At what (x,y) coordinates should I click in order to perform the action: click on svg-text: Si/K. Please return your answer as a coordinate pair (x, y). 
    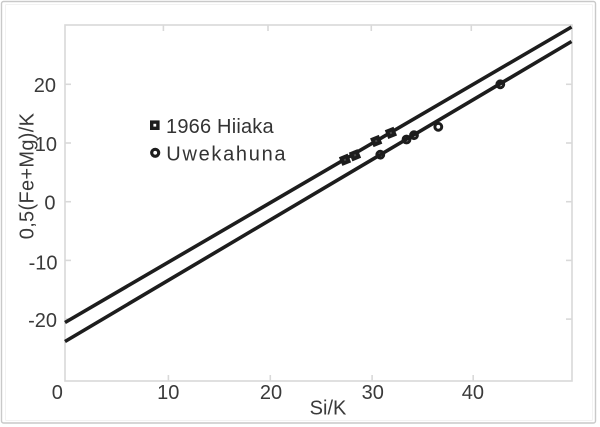
    Looking at the image, I should click on (328, 409).